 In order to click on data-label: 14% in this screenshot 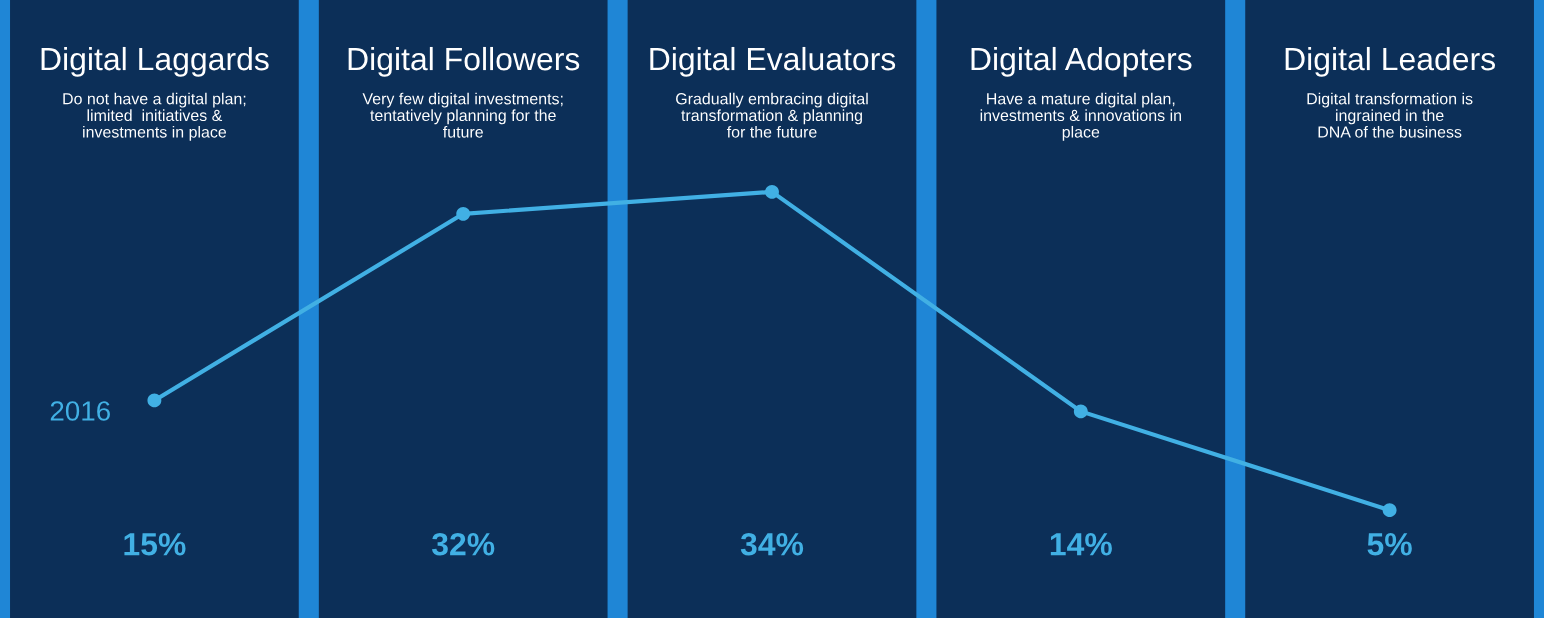, I will do `click(1081, 544)`.